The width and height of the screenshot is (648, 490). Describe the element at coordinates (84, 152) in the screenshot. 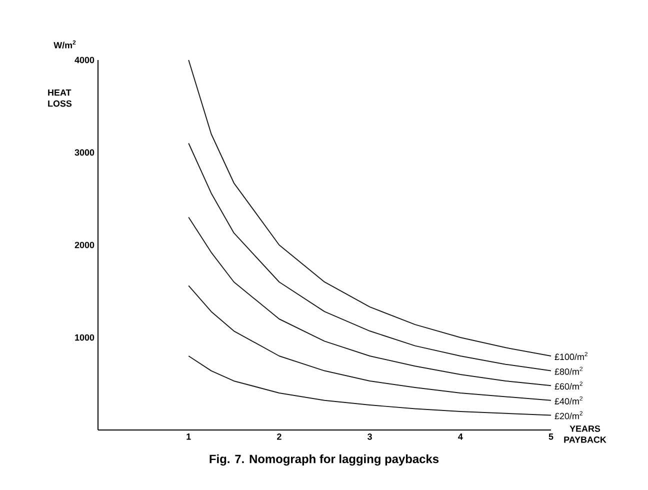

I see `y-tick-label: 3000` at that location.